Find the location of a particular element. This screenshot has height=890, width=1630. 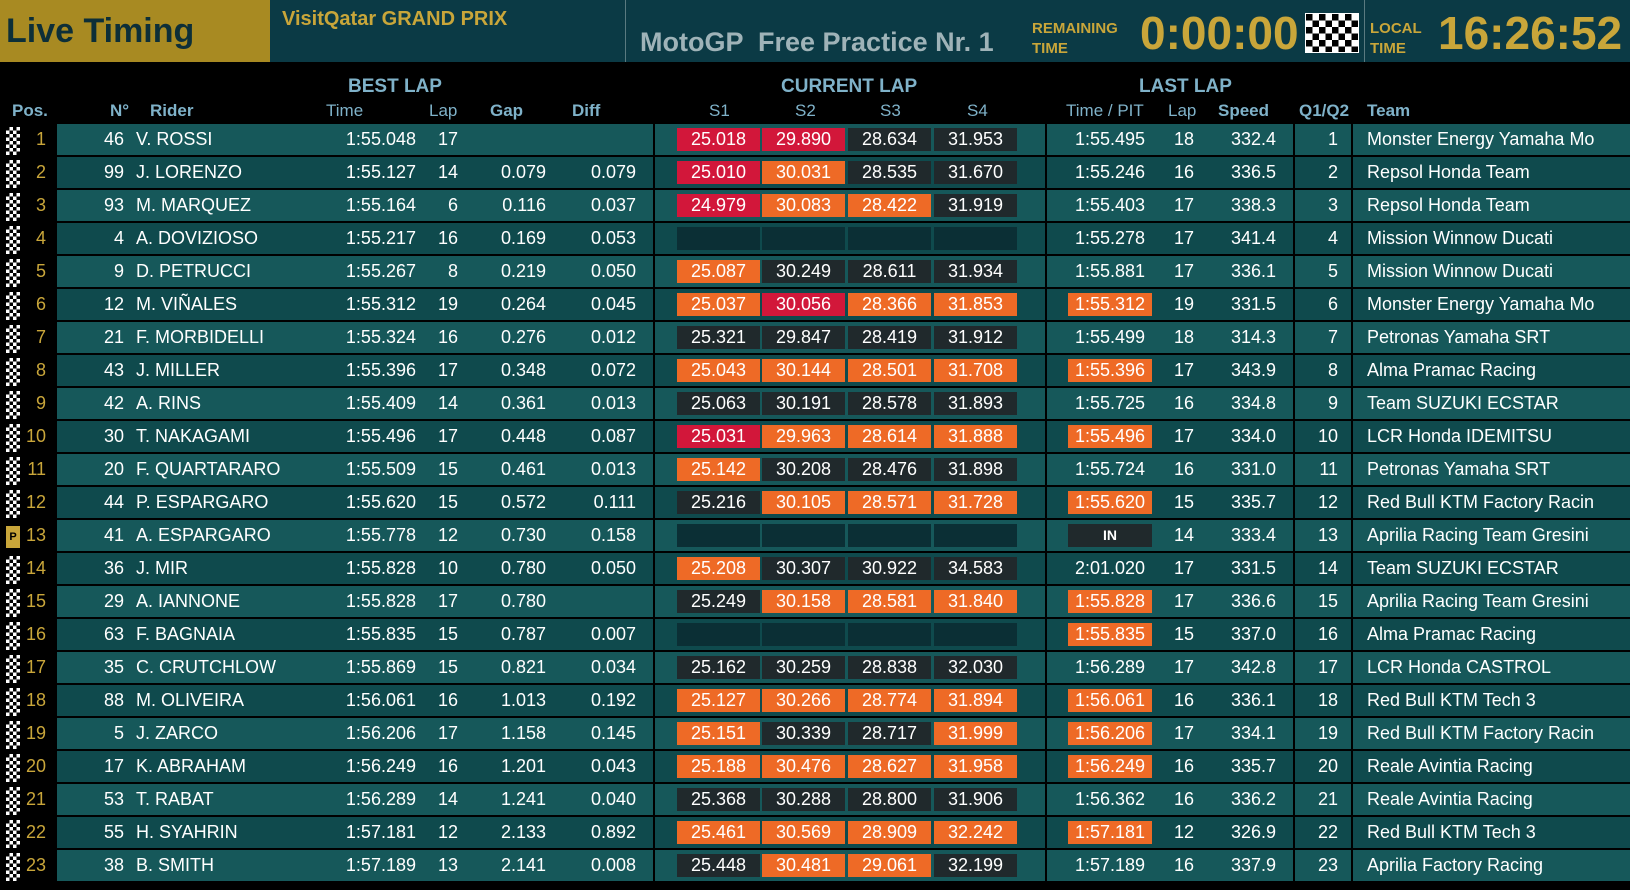

local-label-line2: TIME is located at coordinates (1388, 48).